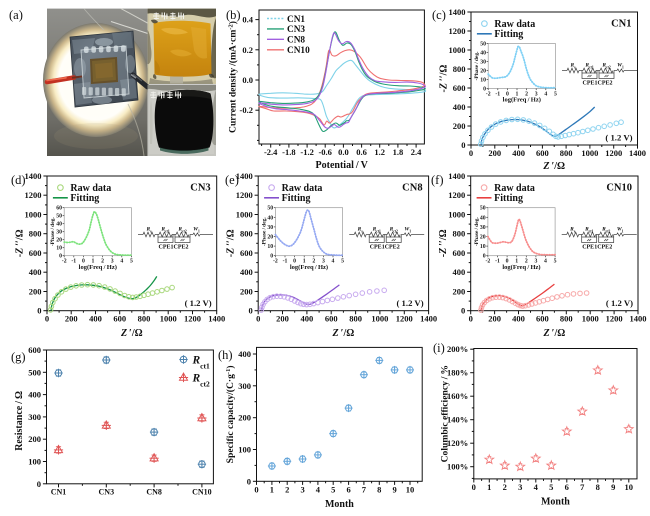 The image size is (650, 516). What do you see at coordinates (508, 198) in the screenshot?
I see `svg-text: Fitting` at bounding box center [508, 198].